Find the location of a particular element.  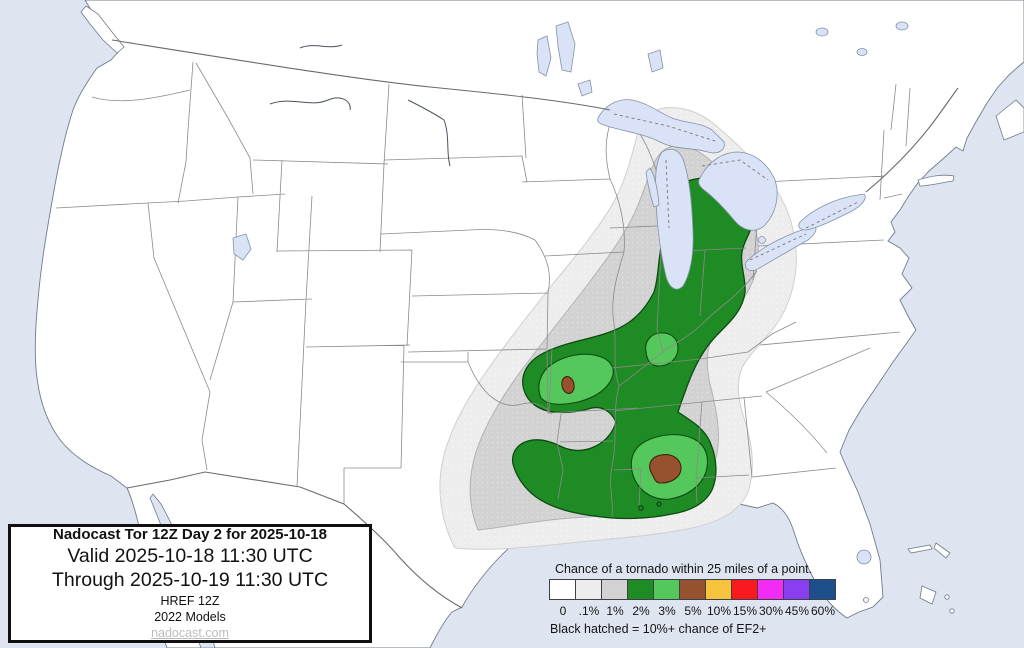

model-run: HREF 12Z is located at coordinates (190, 600).